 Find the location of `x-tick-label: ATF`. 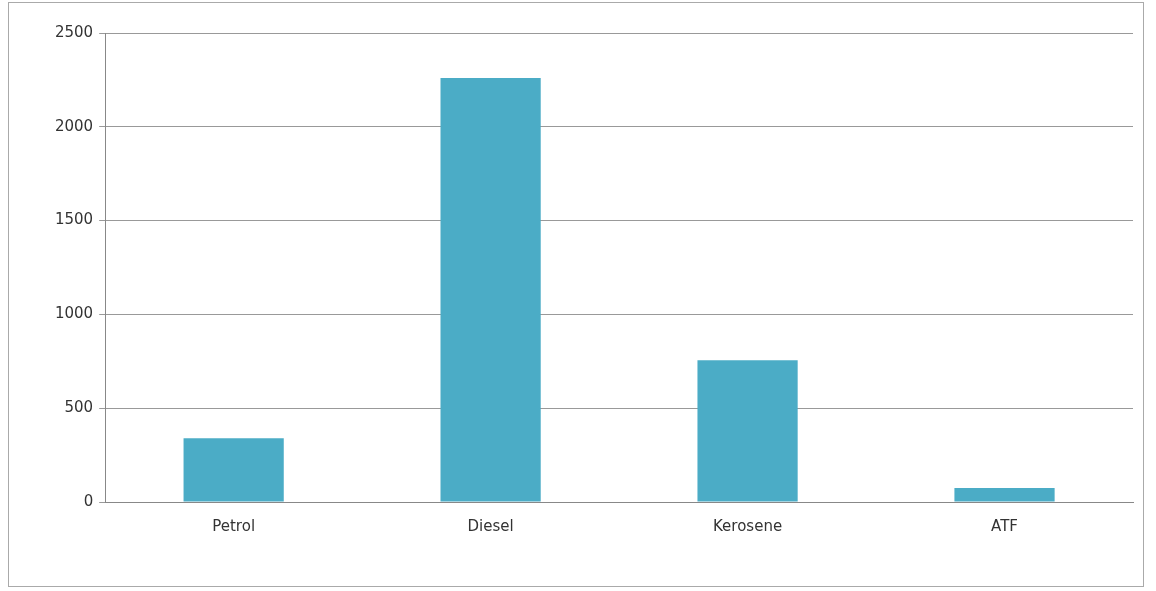

x-tick-label: ATF is located at coordinates (1004, 525).